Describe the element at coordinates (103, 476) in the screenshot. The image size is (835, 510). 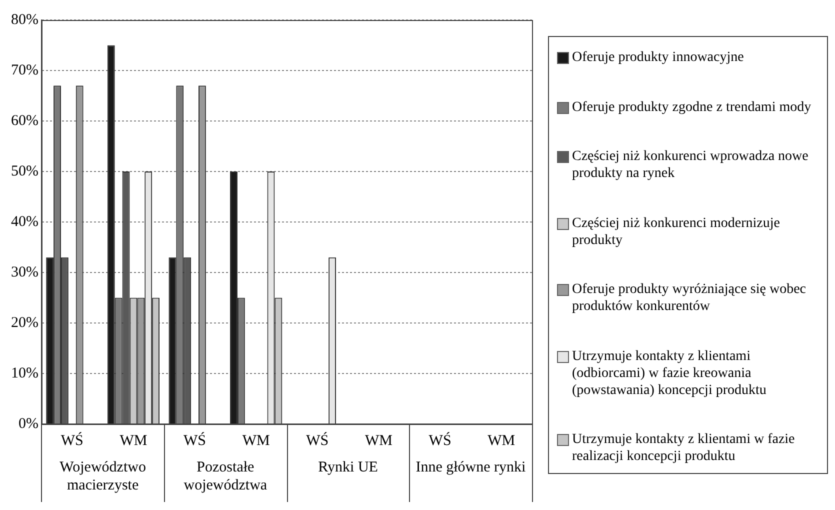
I see `text: Województwo macierzyste` at that location.